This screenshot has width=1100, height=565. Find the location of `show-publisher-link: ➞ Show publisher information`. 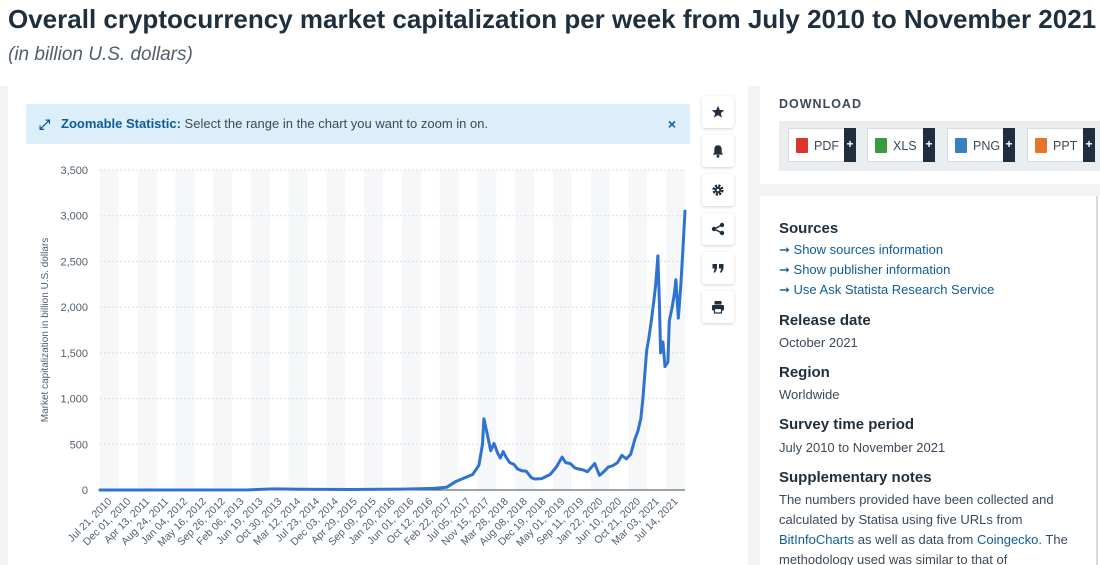

show-publisher-link: ➞ Show publisher information is located at coordinates (864, 270).